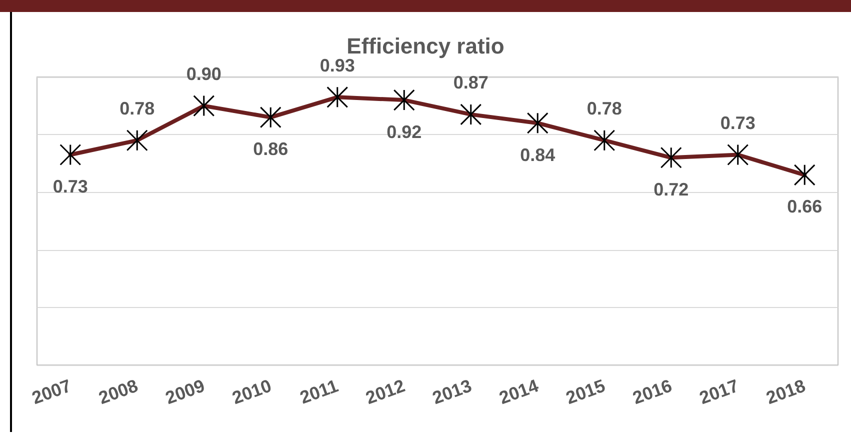 Image resolution: width=851 pixels, height=440 pixels. Describe the element at coordinates (185, 392) in the screenshot. I see `x-tick-label: 2009` at that location.